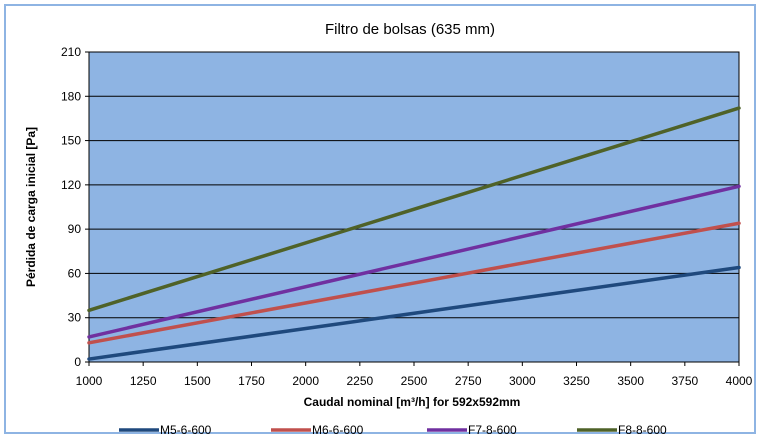 The width and height of the screenshot is (760, 437). Describe the element at coordinates (642, 429) in the screenshot. I see `legend-label: F8-8-600` at that location.